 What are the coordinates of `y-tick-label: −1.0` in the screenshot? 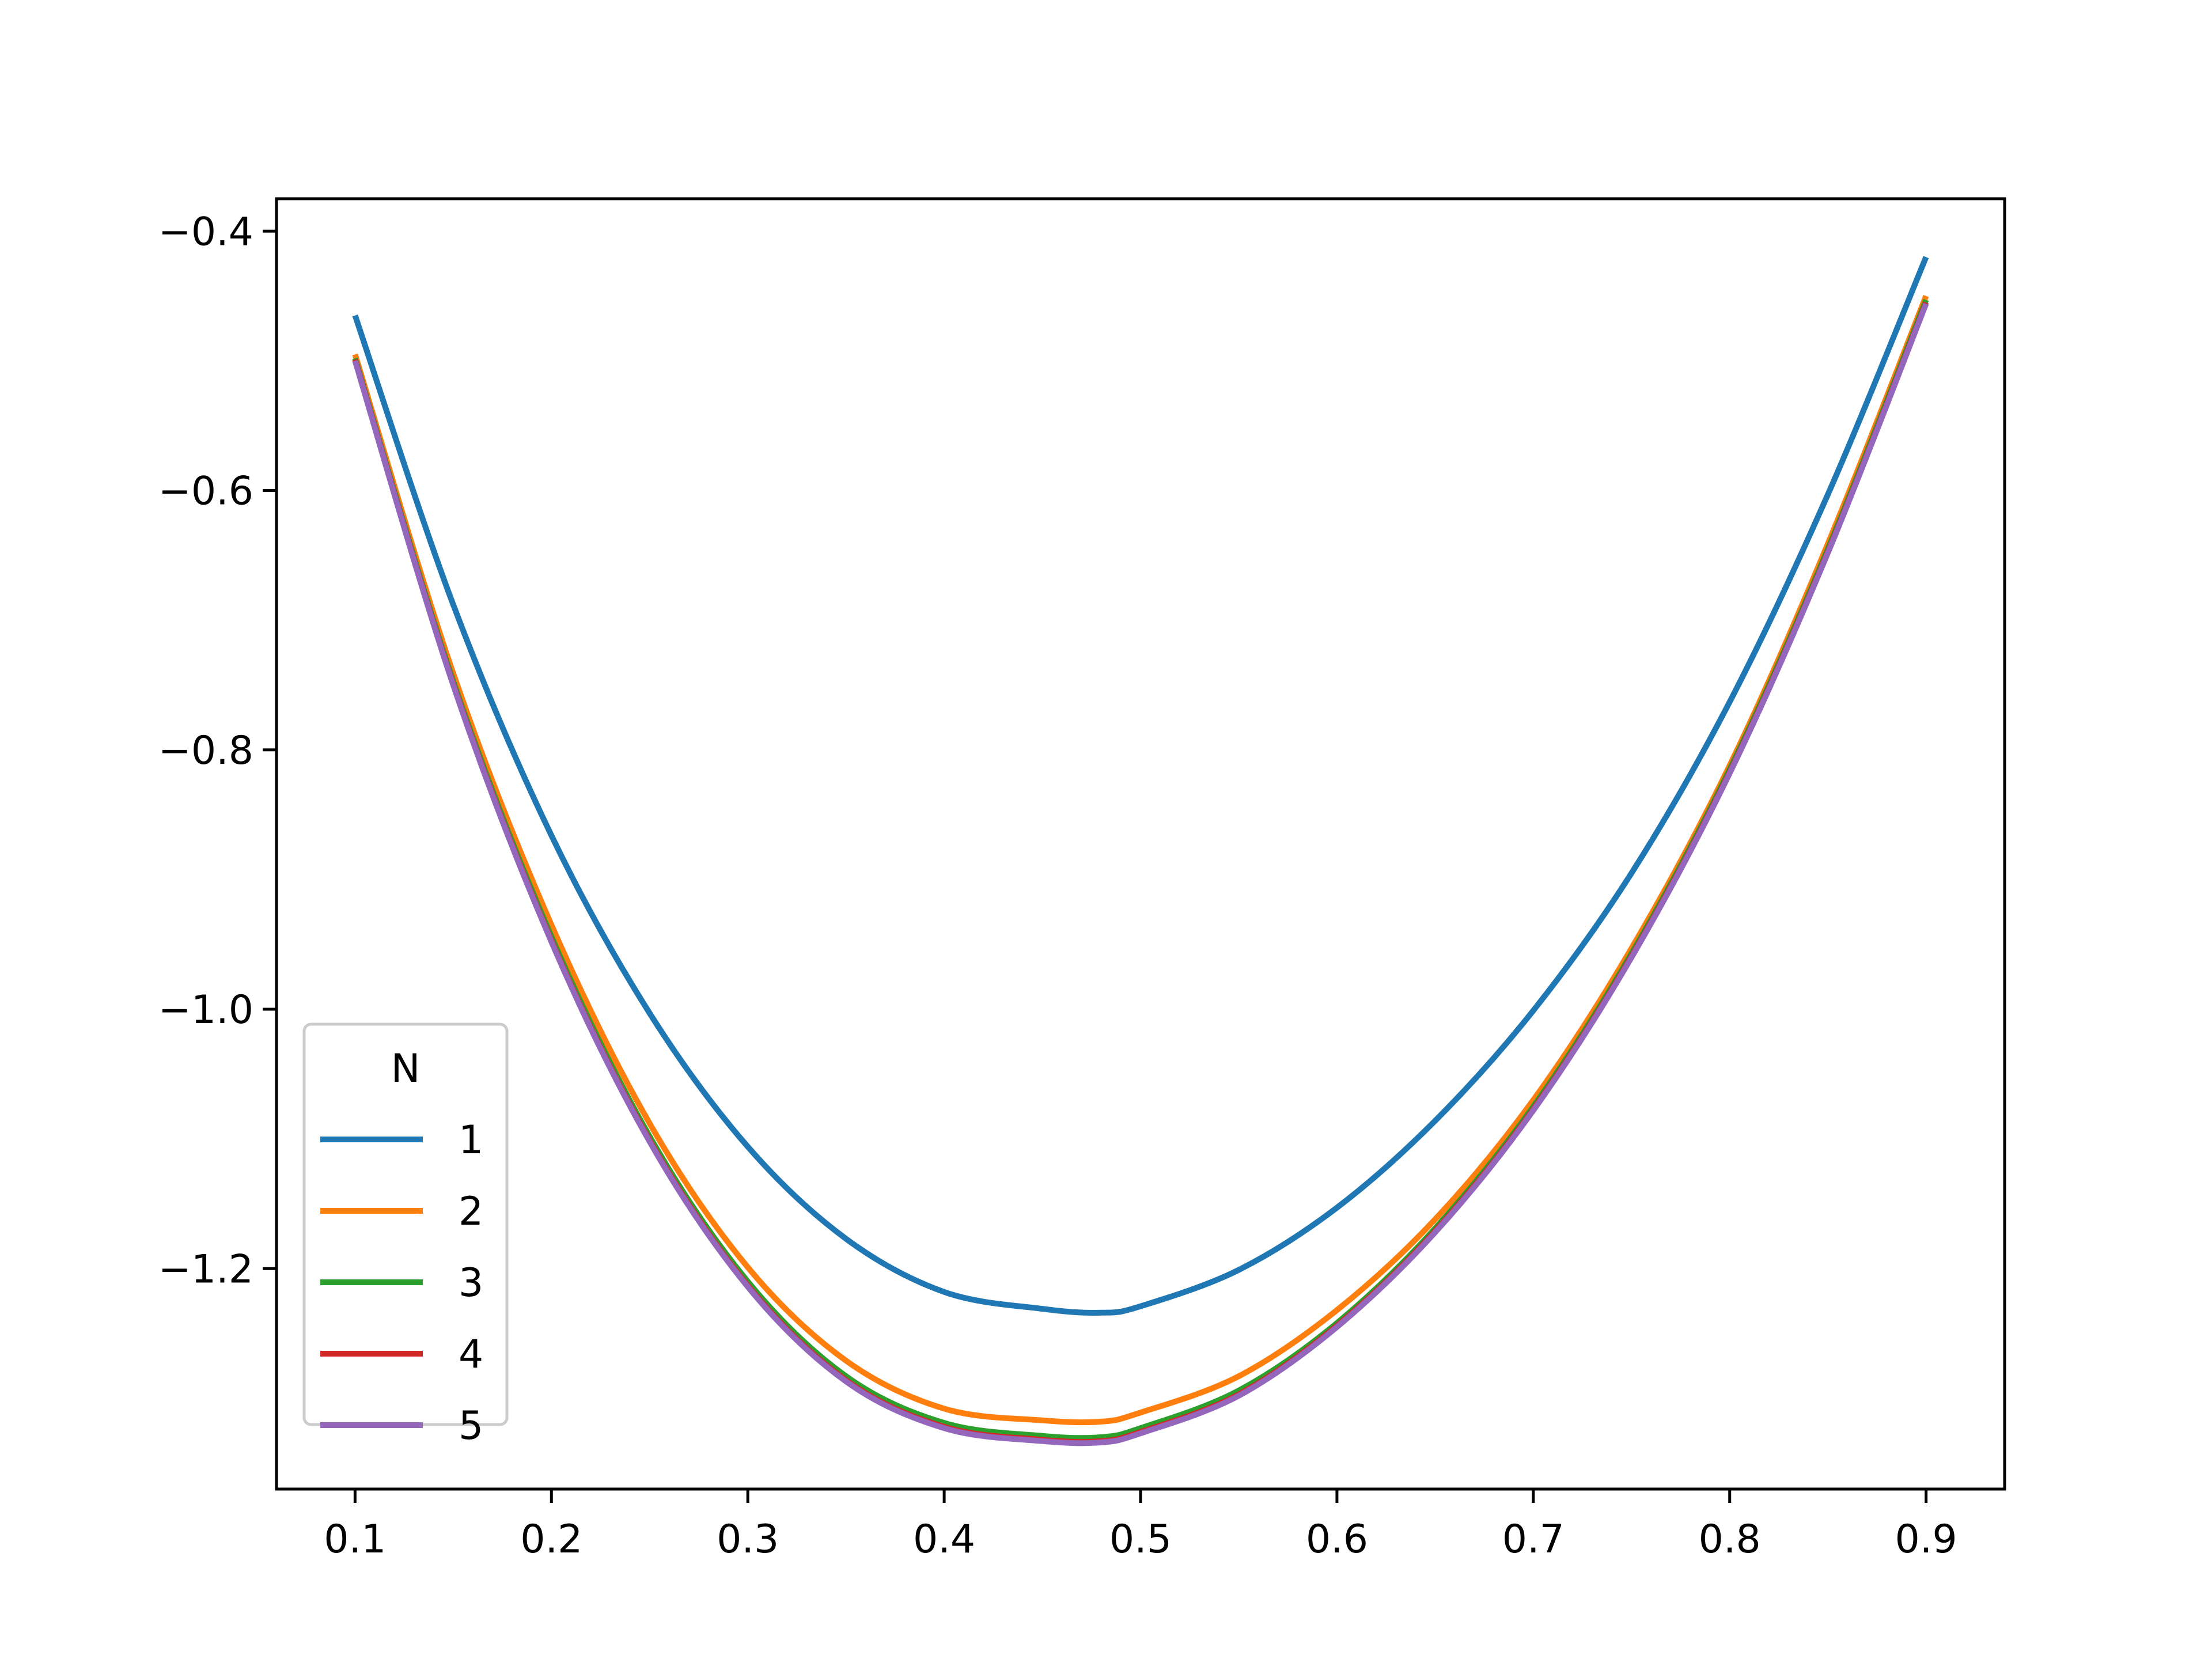 It's located at (205, 1010).